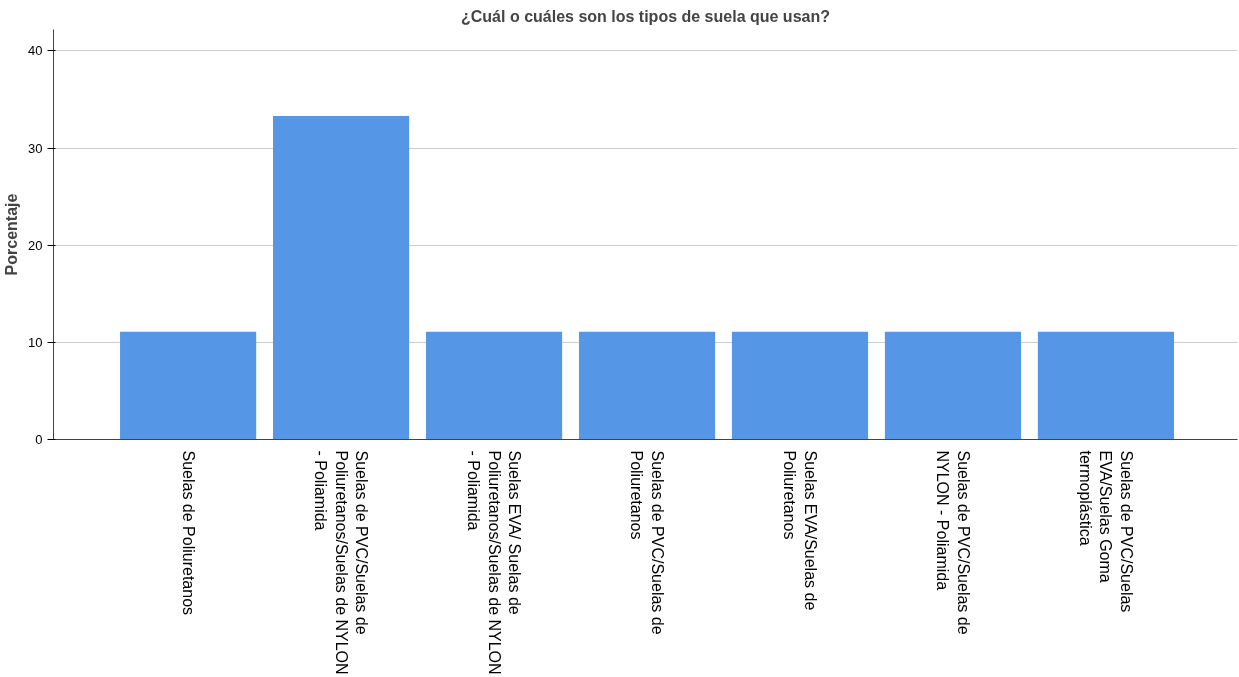 The image size is (1239, 677). What do you see at coordinates (35, 245) in the screenshot?
I see `y-tick-label: 20` at bounding box center [35, 245].